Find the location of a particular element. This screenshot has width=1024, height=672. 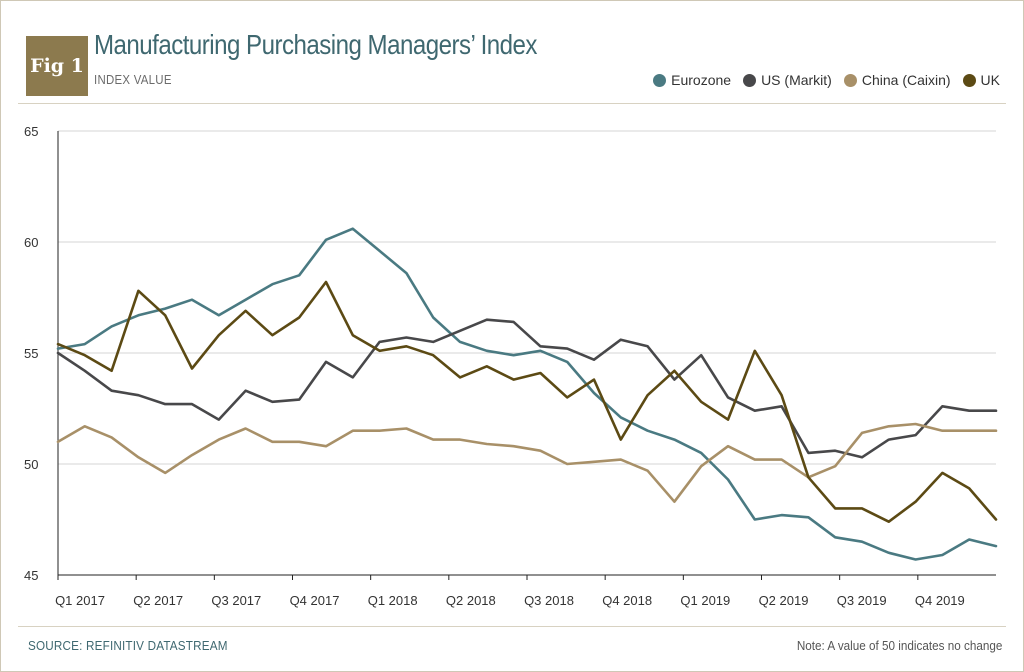

header-divider is located at coordinates (512, 103).